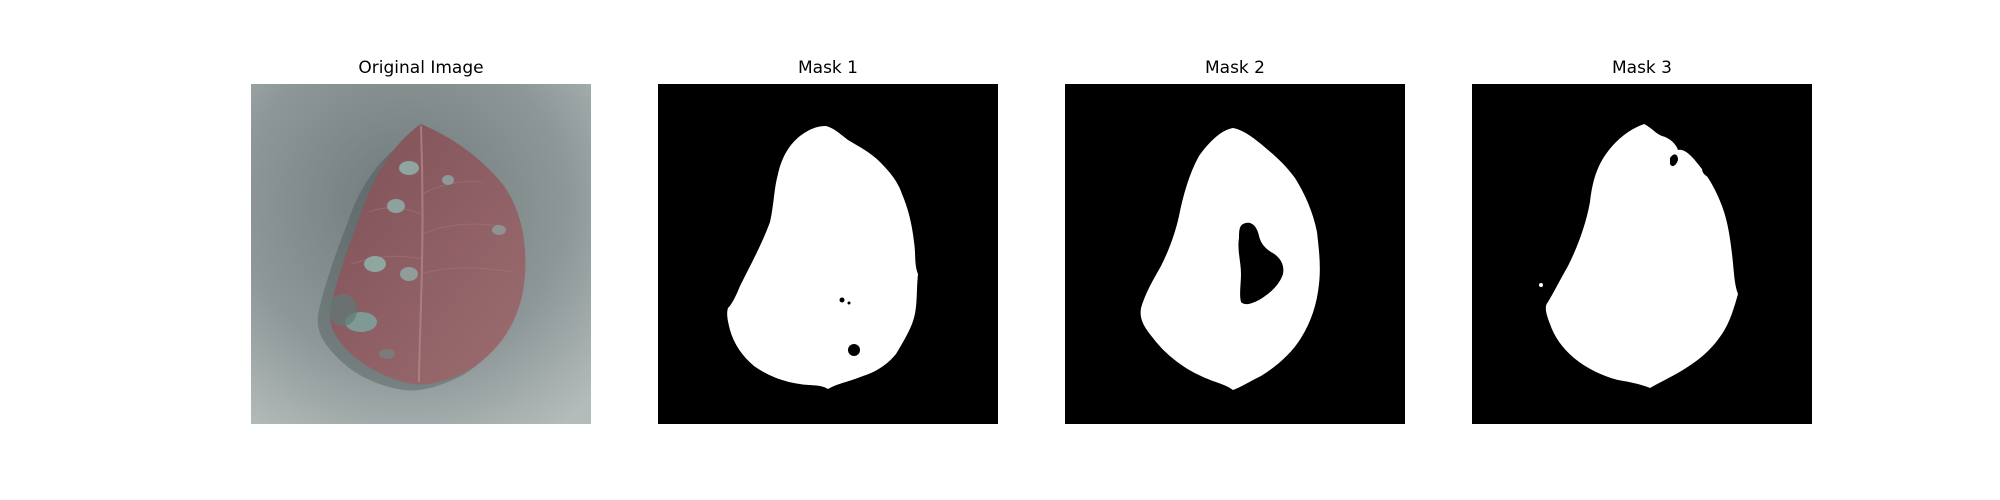 The height and width of the screenshot is (500, 2000). What do you see at coordinates (1234, 68) in the screenshot?
I see `panel-title: Mask 2` at bounding box center [1234, 68].